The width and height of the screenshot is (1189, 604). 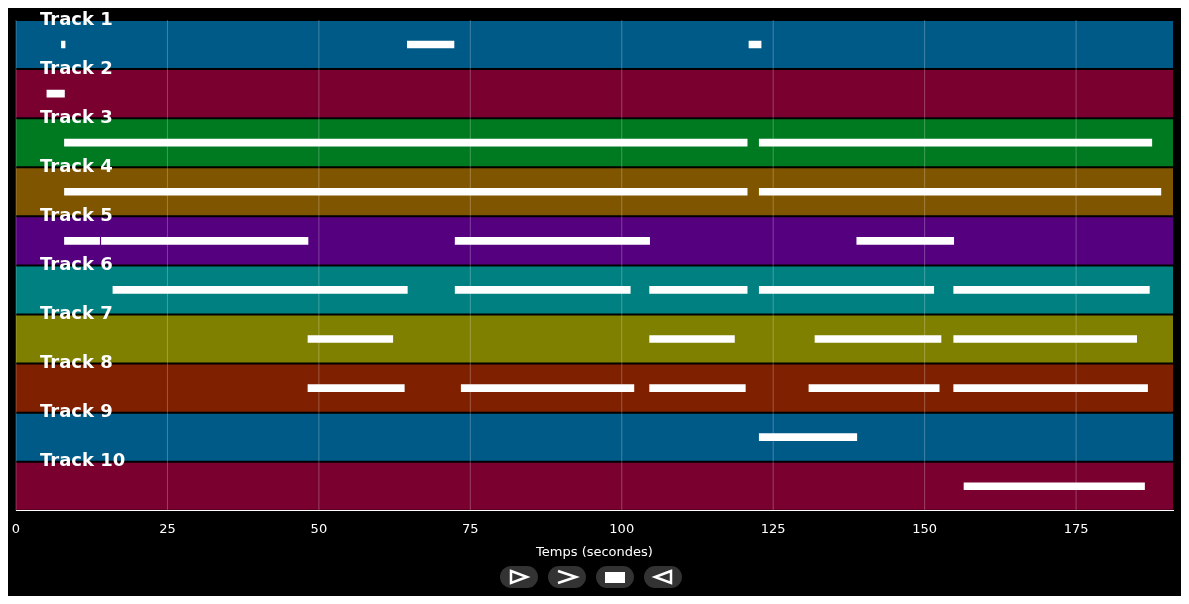 I want to click on x-tick-label: 0, so click(x=16, y=528).